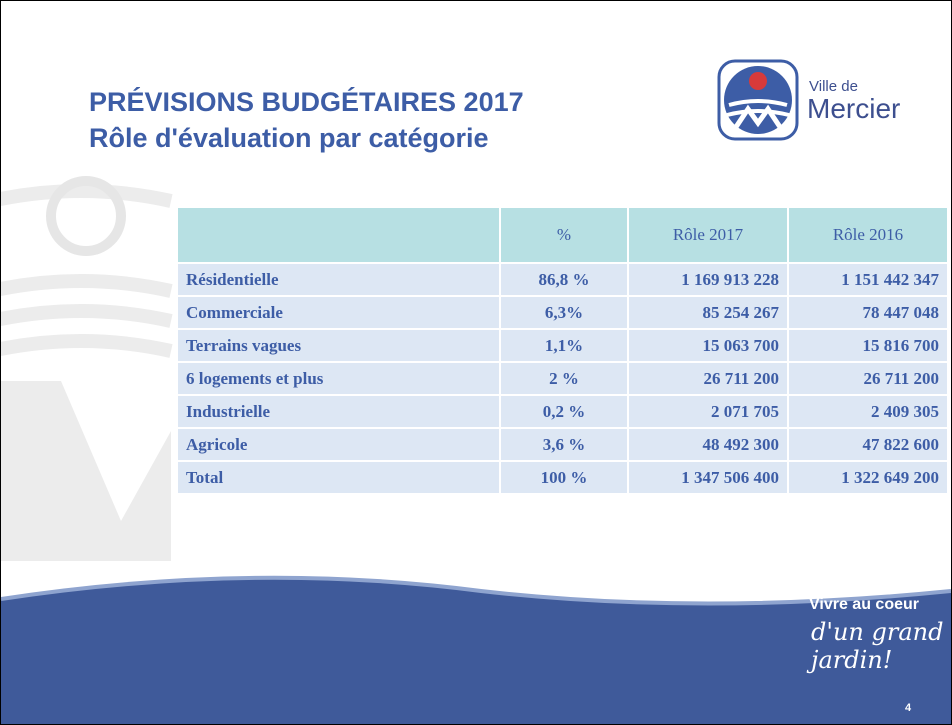  I want to click on logo-text: Ville de, so click(833, 86).